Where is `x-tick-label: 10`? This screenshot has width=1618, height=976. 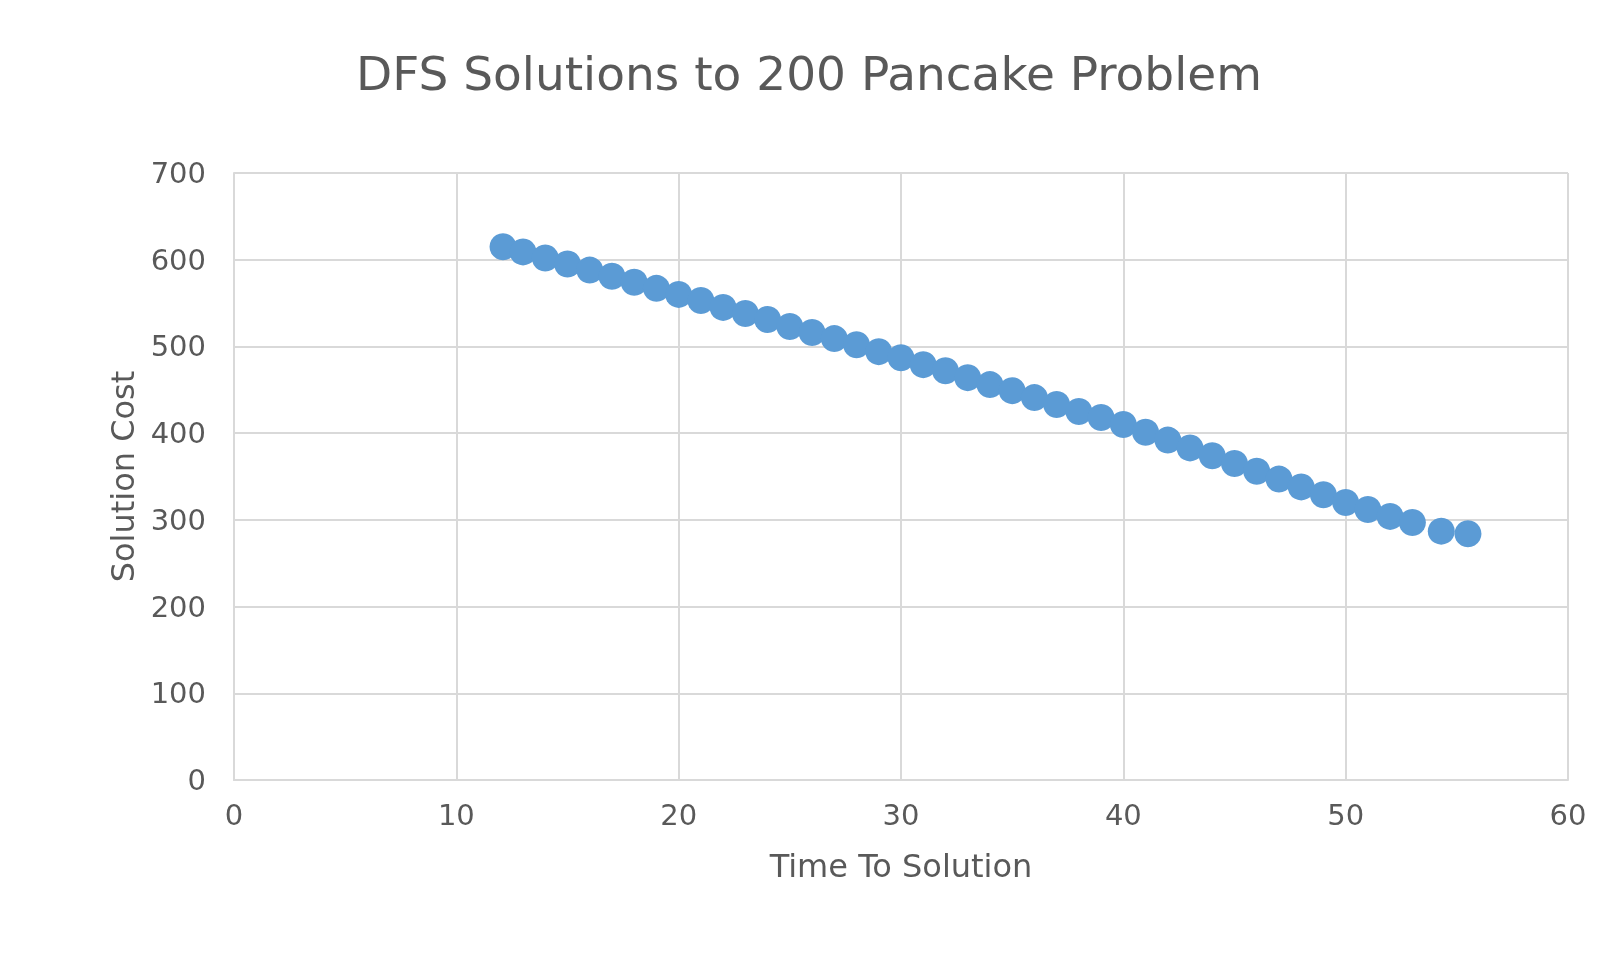
x-tick-label: 10 is located at coordinates (456, 814).